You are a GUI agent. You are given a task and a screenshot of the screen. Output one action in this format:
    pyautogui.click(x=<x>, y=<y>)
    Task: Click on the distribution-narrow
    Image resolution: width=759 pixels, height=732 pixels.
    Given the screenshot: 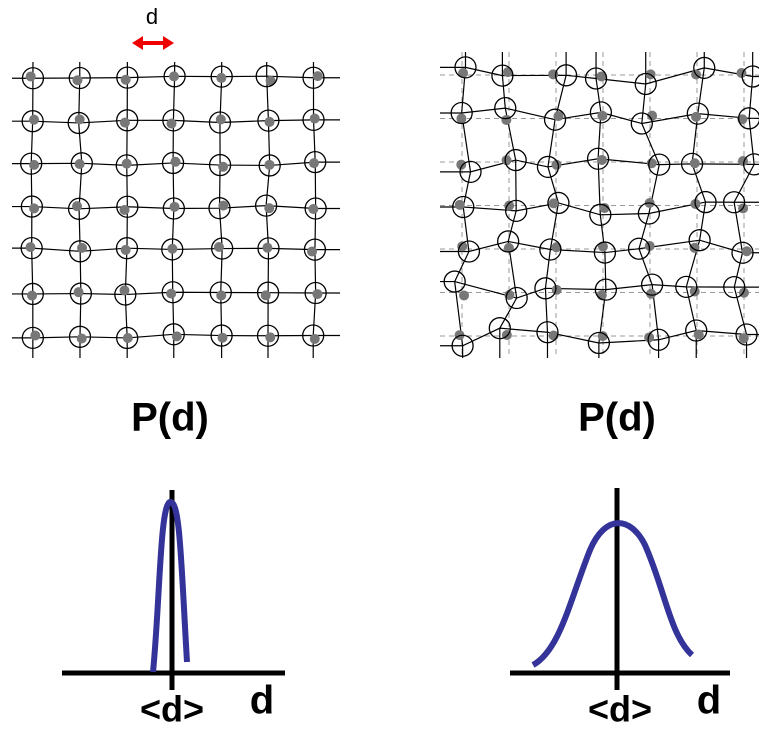 What is the action you would take?
    pyautogui.click(x=173, y=590)
    